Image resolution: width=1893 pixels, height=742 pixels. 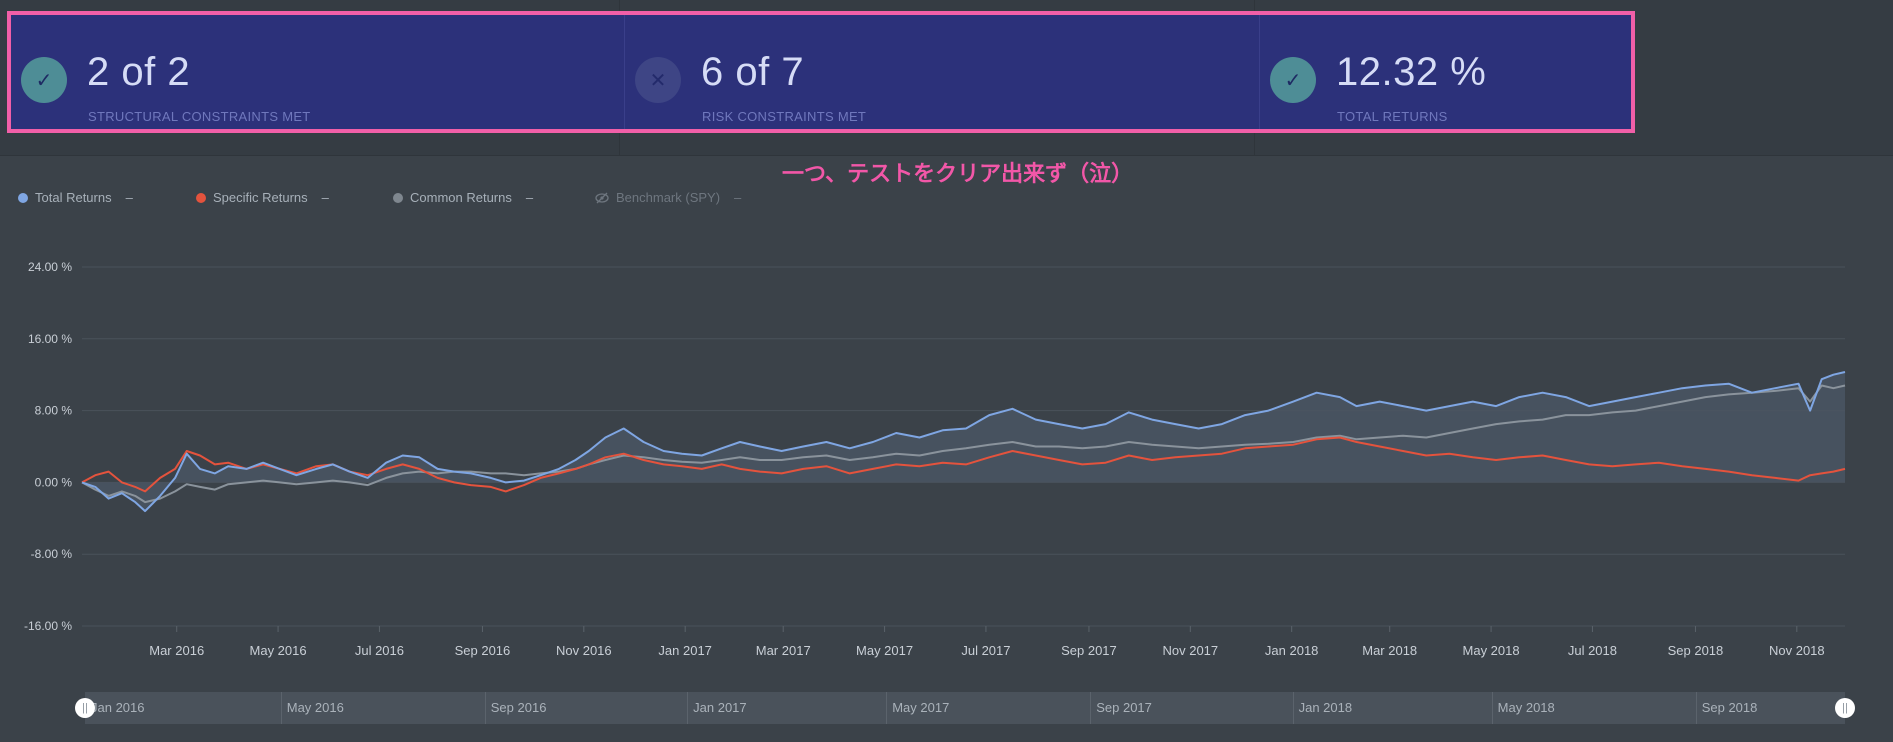 What do you see at coordinates (48, 626) in the screenshot?
I see `y-tick-label: -16.00 %` at bounding box center [48, 626].